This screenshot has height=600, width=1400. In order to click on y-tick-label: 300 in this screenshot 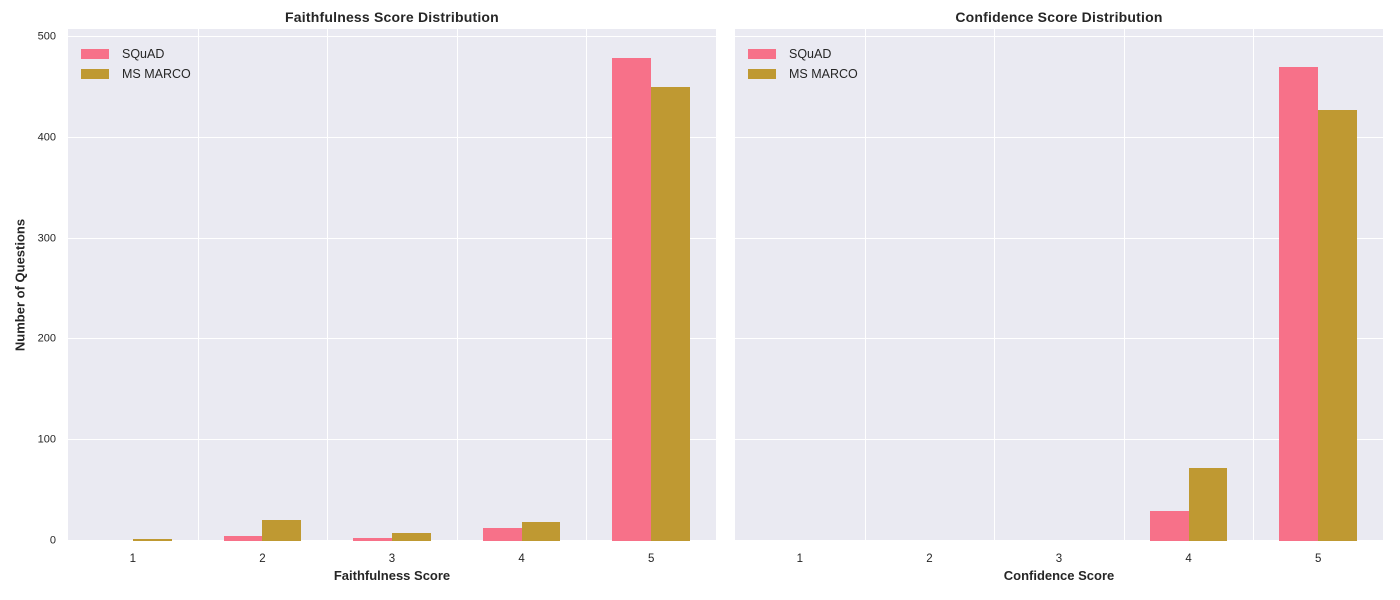, I will do `click(46, 238)`.